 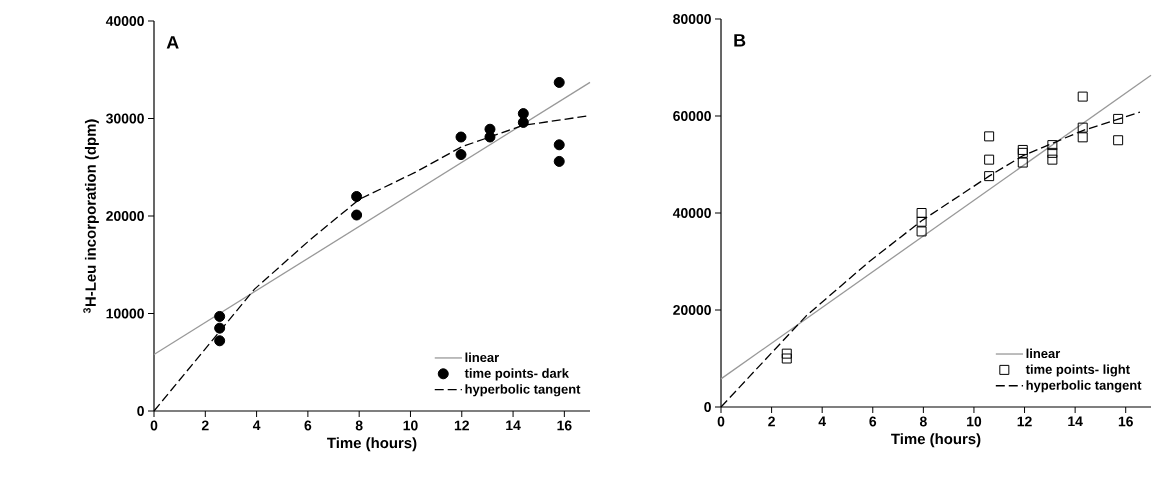 What do you see at coordinates (125, 118) in the screenshot?
I see `y-tick-label: 30000` at bounding box center [125, 118].